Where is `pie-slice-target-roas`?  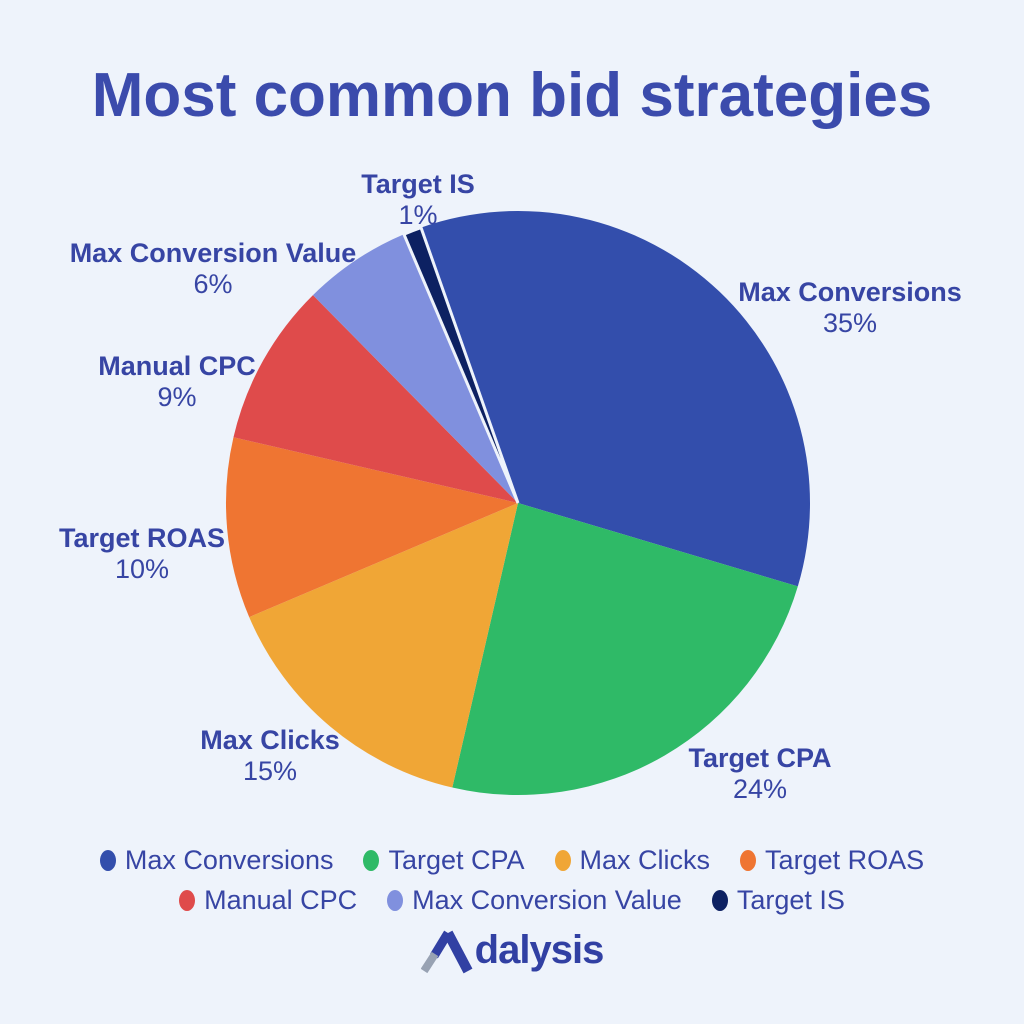
pie-slice-target-roas is located at coordinates (371, 527).